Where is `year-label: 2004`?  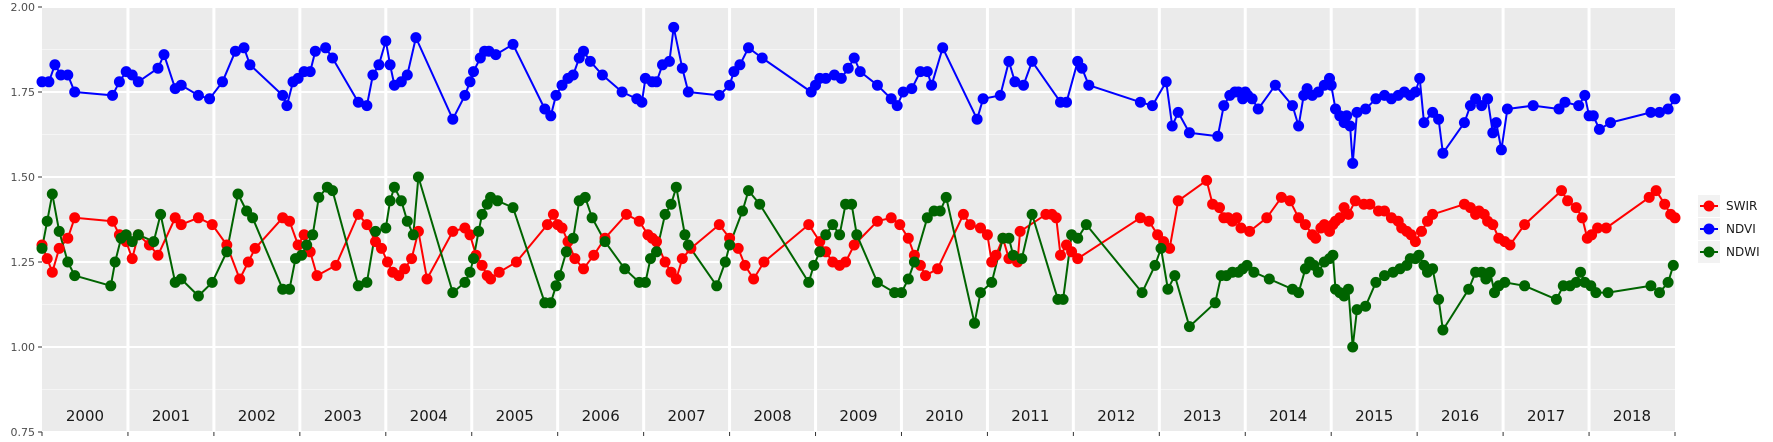 year-label: 2004 is located at coordinates (429, 416).